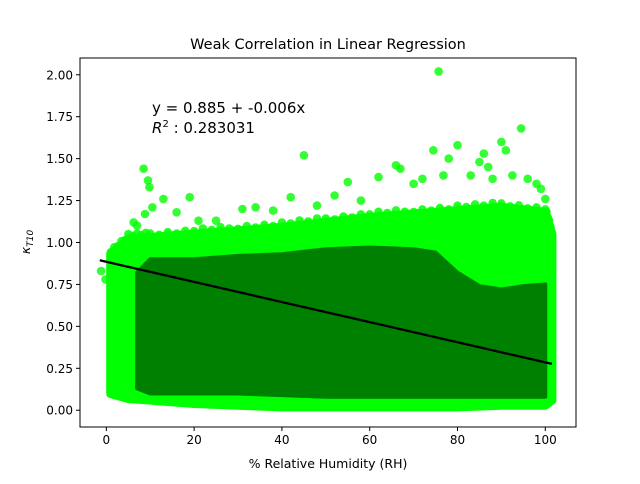  Describe the element at coordinates (281, 440) in the screenshot. I see `x-tick-label: 40` at that location.